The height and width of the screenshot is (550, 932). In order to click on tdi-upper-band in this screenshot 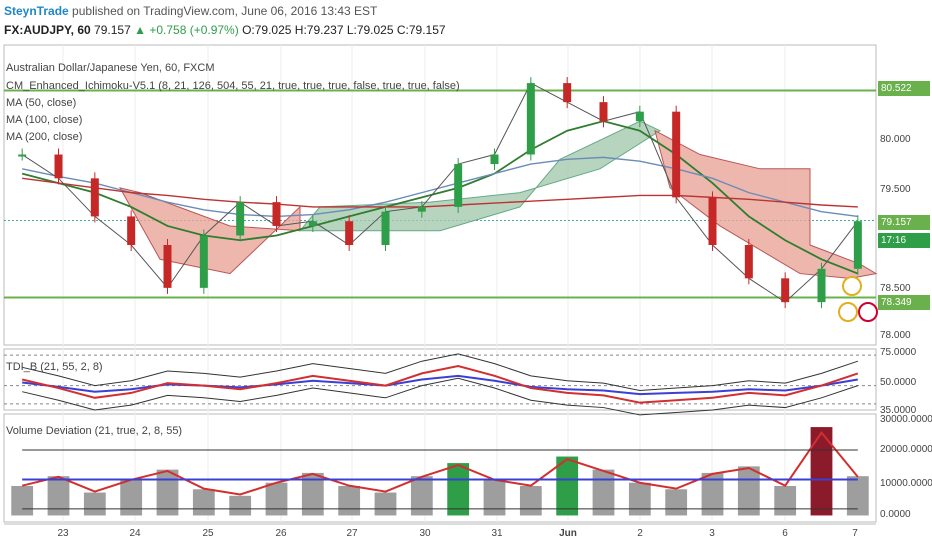, I will do `click(440, 372)`.